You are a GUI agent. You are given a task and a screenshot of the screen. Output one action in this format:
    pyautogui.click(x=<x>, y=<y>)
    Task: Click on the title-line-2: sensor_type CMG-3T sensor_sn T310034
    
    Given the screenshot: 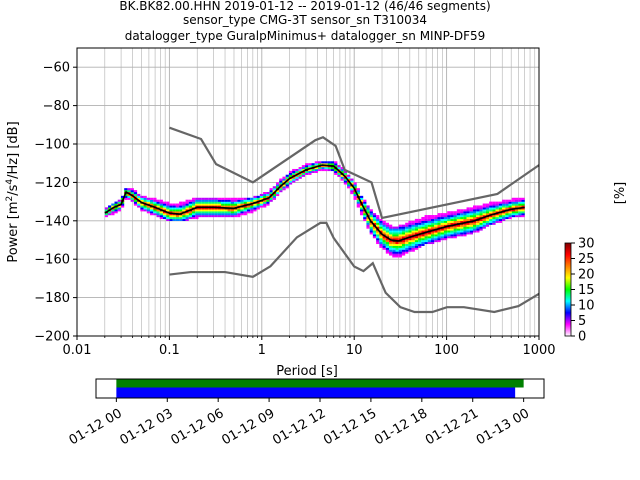 What is the action you would take?
    pyautogui.click(x=305, y=20)
    